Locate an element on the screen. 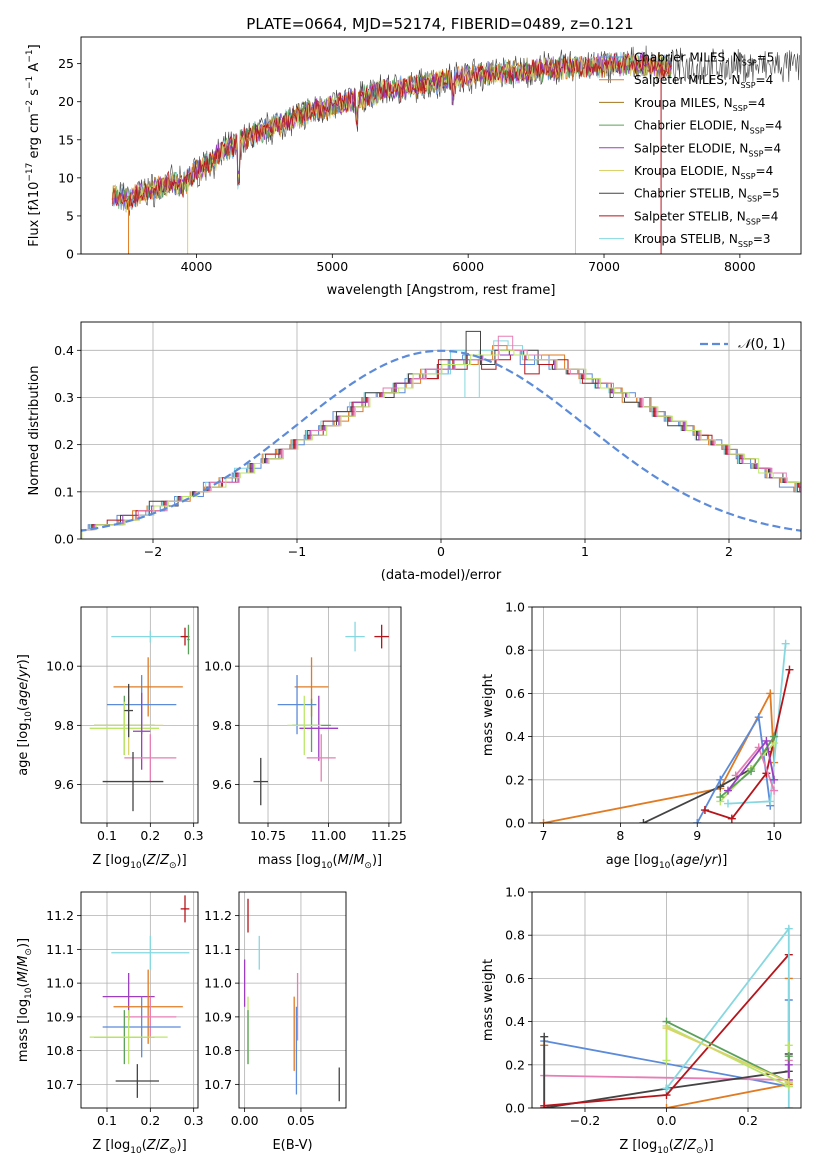 This screenshot has width=819, height=1170. x-tick-label: 8000 is located at coordinates (740, 266).